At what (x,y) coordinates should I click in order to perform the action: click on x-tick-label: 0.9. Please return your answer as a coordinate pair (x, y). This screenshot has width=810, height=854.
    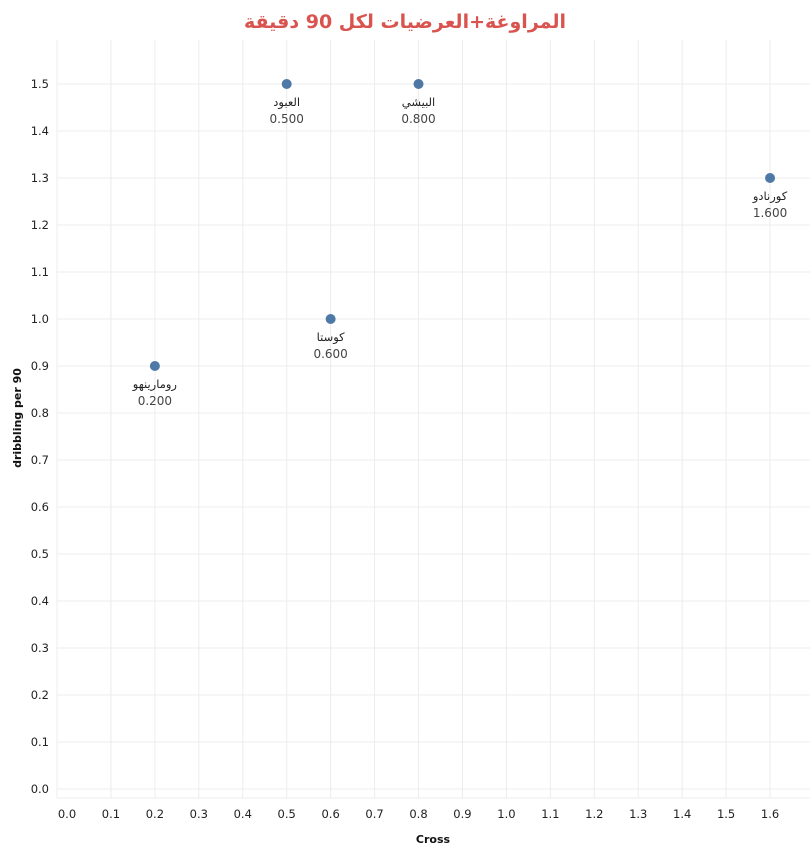
    Looking at the image, I should click on (462, 814).